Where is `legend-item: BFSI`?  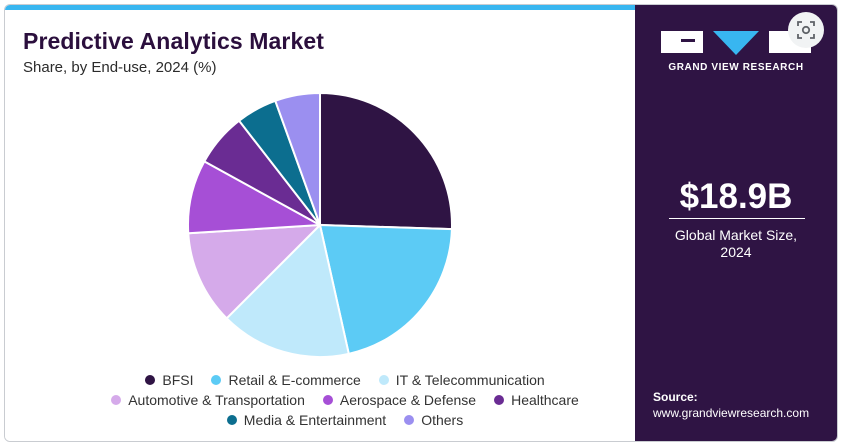 legend-item: BFSI is located at coordinates (169, 380).